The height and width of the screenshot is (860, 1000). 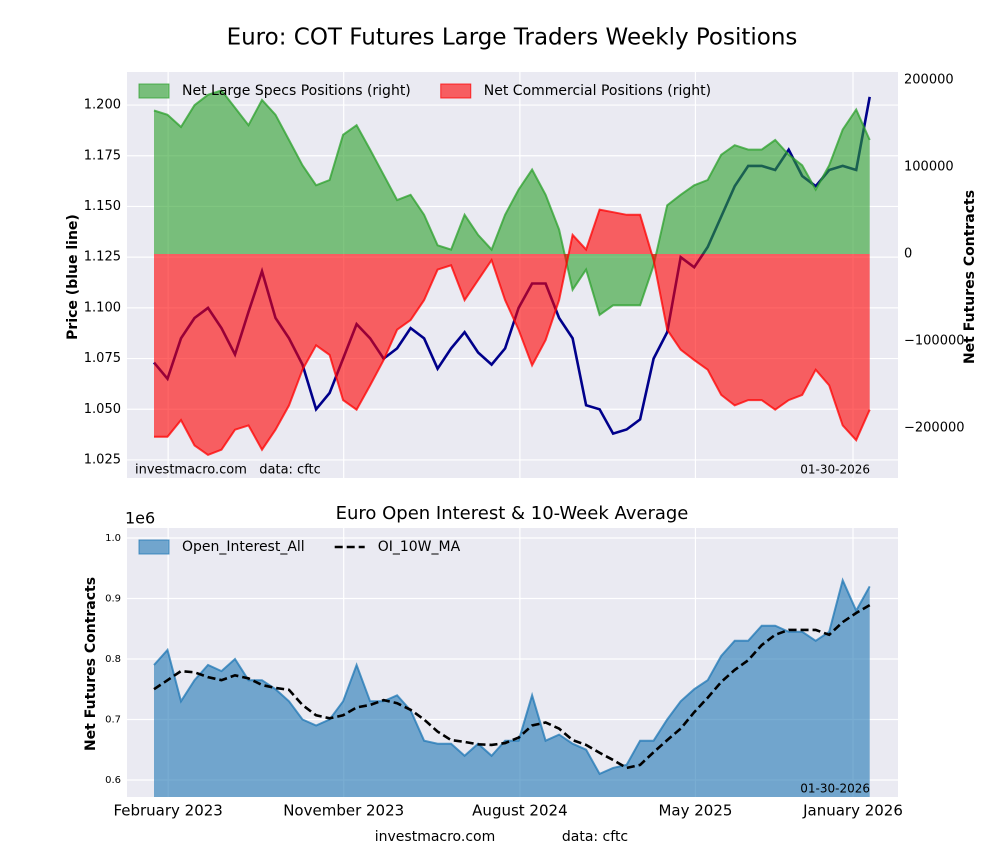 I want to click on y-tick-label: 0.6, so click(x=113, y=780).